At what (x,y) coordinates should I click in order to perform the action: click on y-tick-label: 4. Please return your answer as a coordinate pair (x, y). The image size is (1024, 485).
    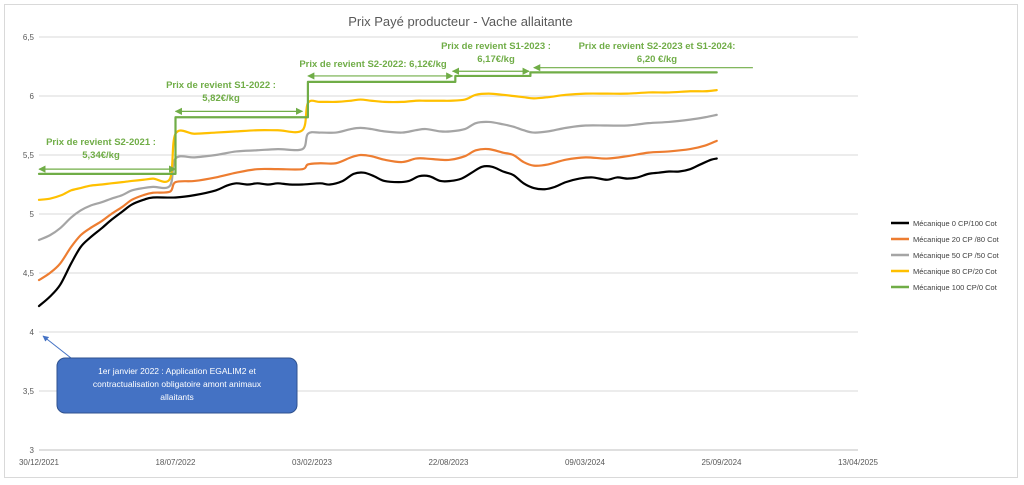
    Looking at the image, I should click on (32, 332).